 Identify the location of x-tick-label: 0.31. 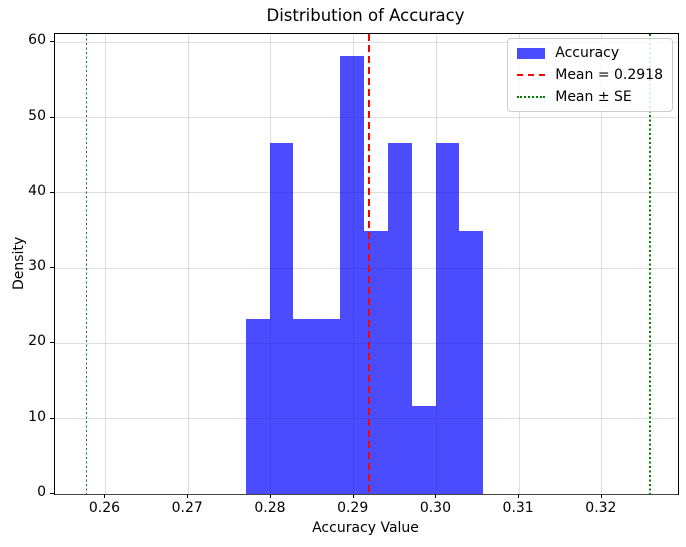
(518, 508).